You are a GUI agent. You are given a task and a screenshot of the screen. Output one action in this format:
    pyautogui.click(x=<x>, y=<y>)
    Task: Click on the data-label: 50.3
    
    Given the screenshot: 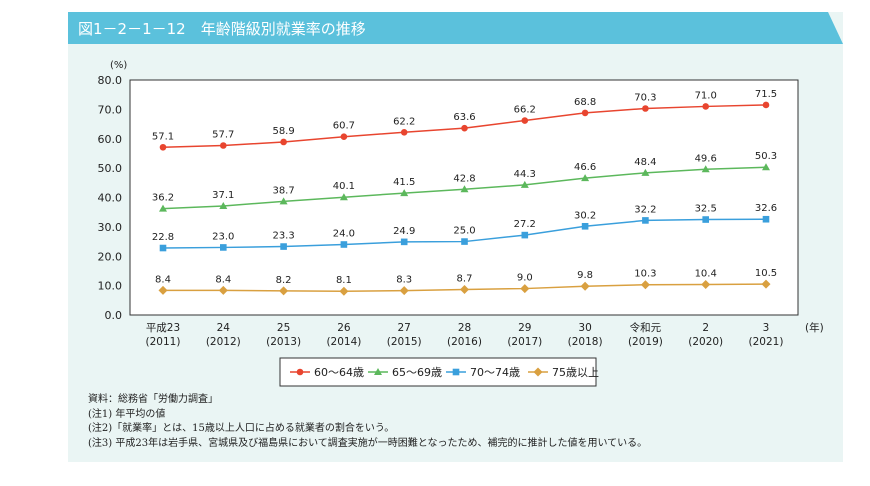 What is the action you would take?
    pyautogui.click(x=766, y=156)
    